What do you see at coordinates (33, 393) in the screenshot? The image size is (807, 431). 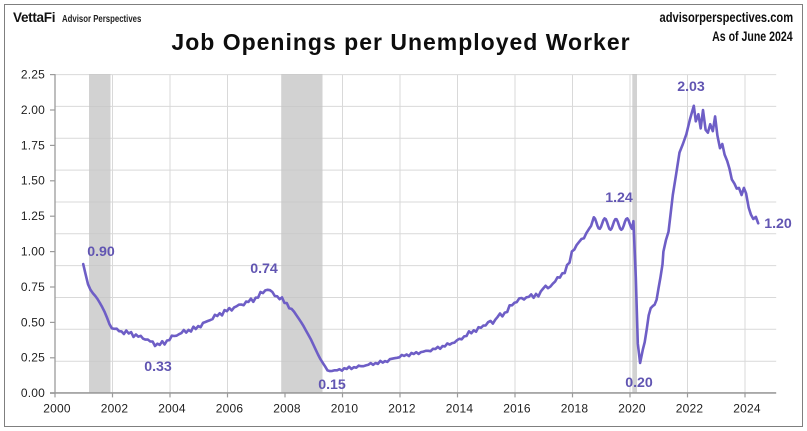 I see `svg-text: 0.00` at bounding box center [33, 393].